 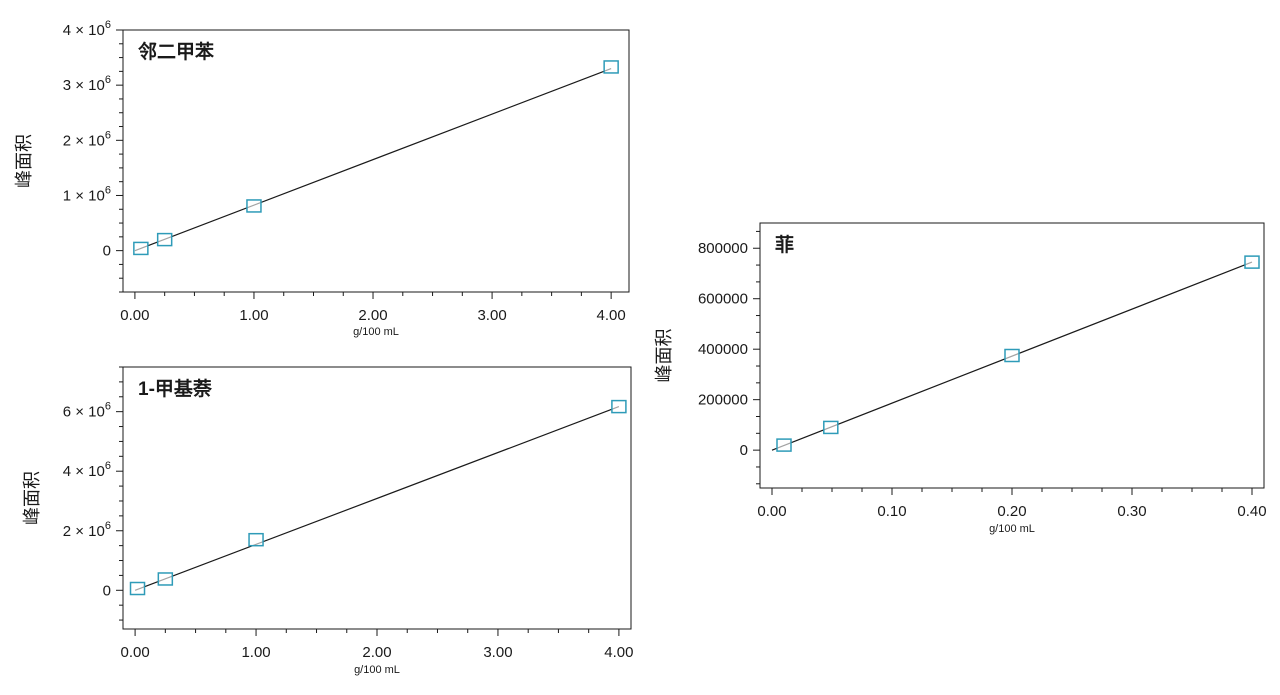 I want to click on chart-title: 1-甲基萘, so click(x=175, y=388).